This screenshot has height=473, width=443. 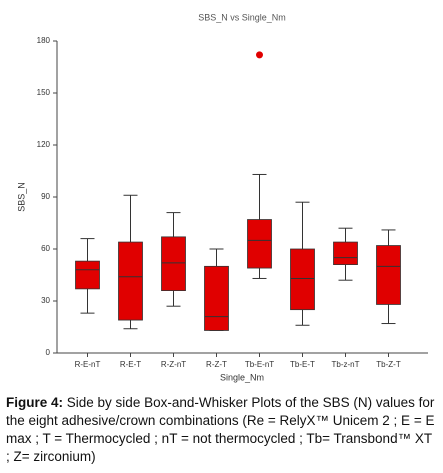 I want to click on x-tick-label: R-E-nT, so click(x=88, y=364).